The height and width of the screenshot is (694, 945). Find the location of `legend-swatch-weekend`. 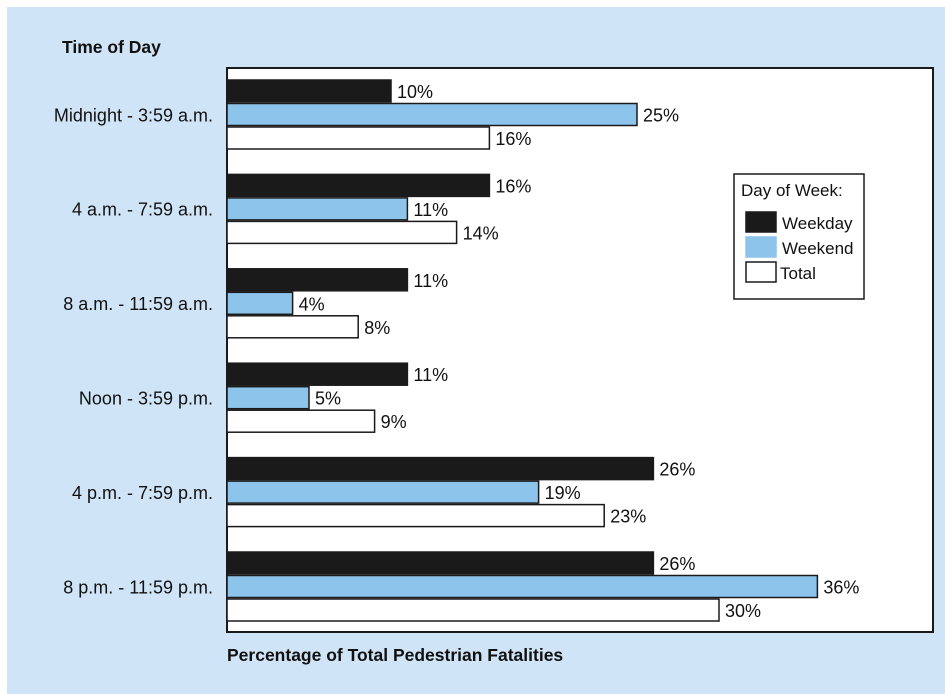

legend-swatch-weekend is located at coordinates (761, 247).